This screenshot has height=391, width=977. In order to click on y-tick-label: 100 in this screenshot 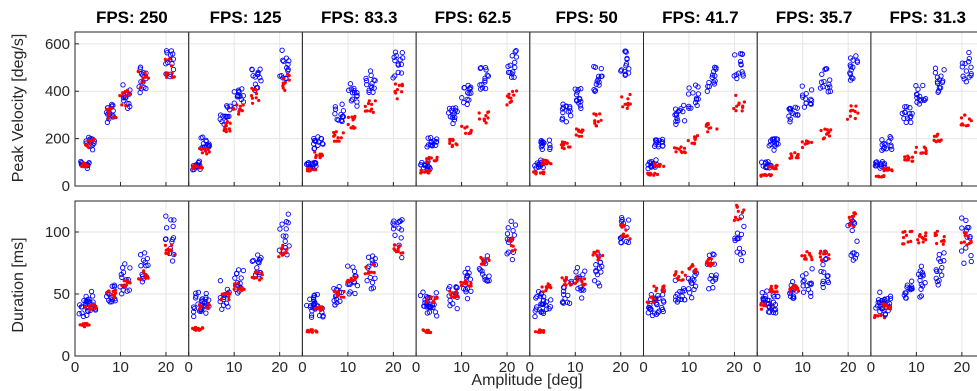, I will do `click(57, 232)`.